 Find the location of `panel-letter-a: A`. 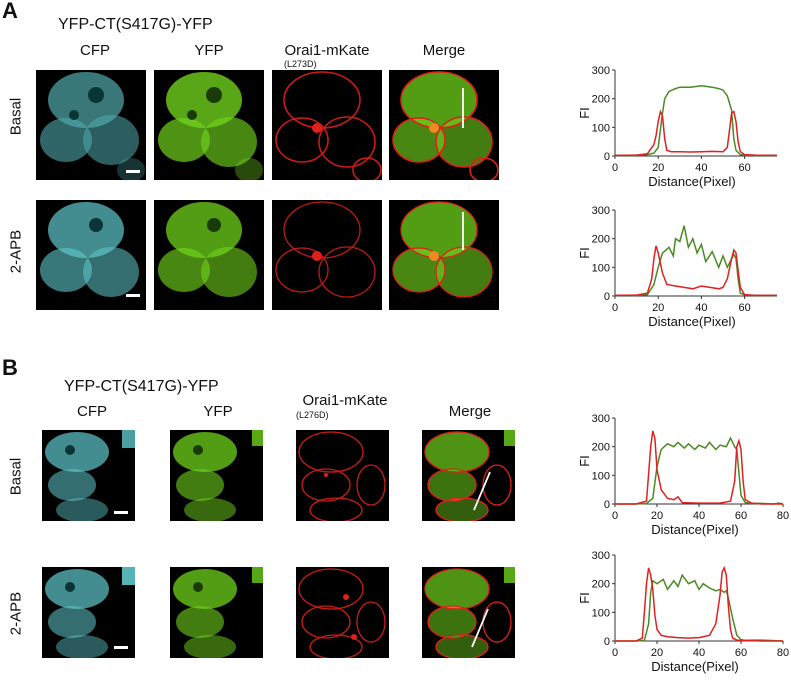

panel-letter-a: A is located at coordinates (10, 11).